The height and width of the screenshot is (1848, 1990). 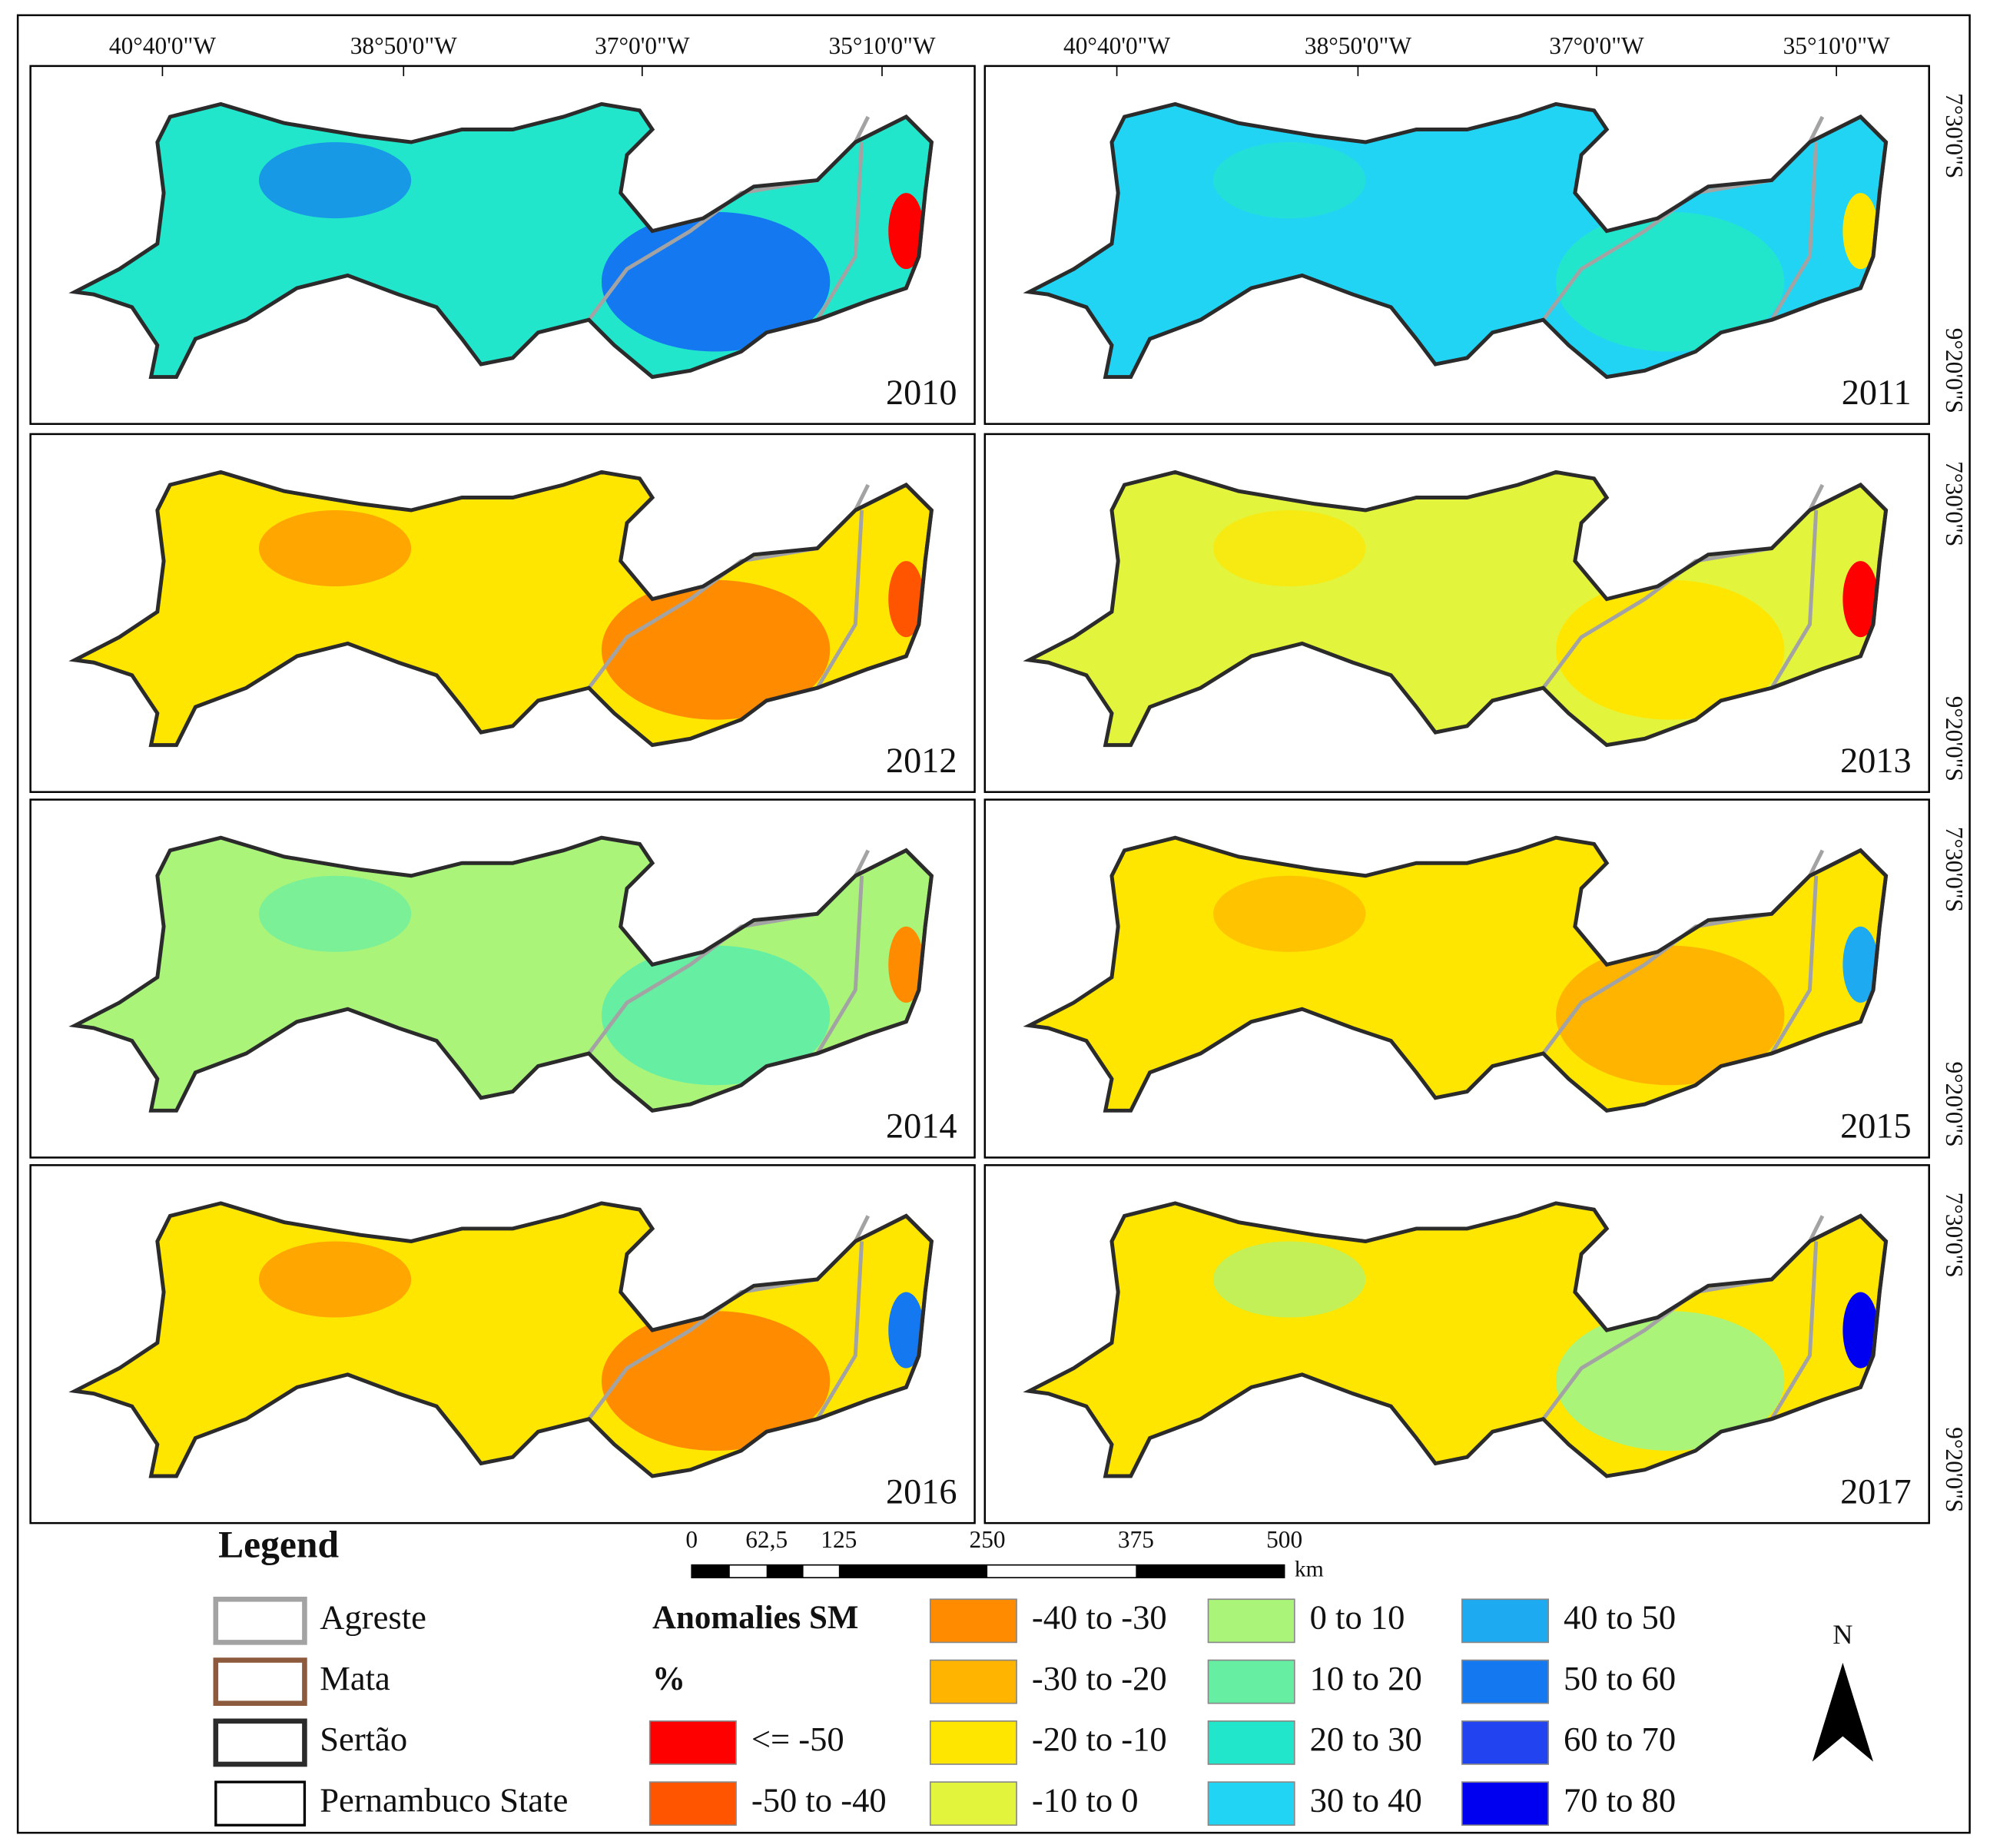 What do you see at coordinates (363, 1739) in the screenshot?
I see `region-label: Sertão` at bounding box center [363, 1739].